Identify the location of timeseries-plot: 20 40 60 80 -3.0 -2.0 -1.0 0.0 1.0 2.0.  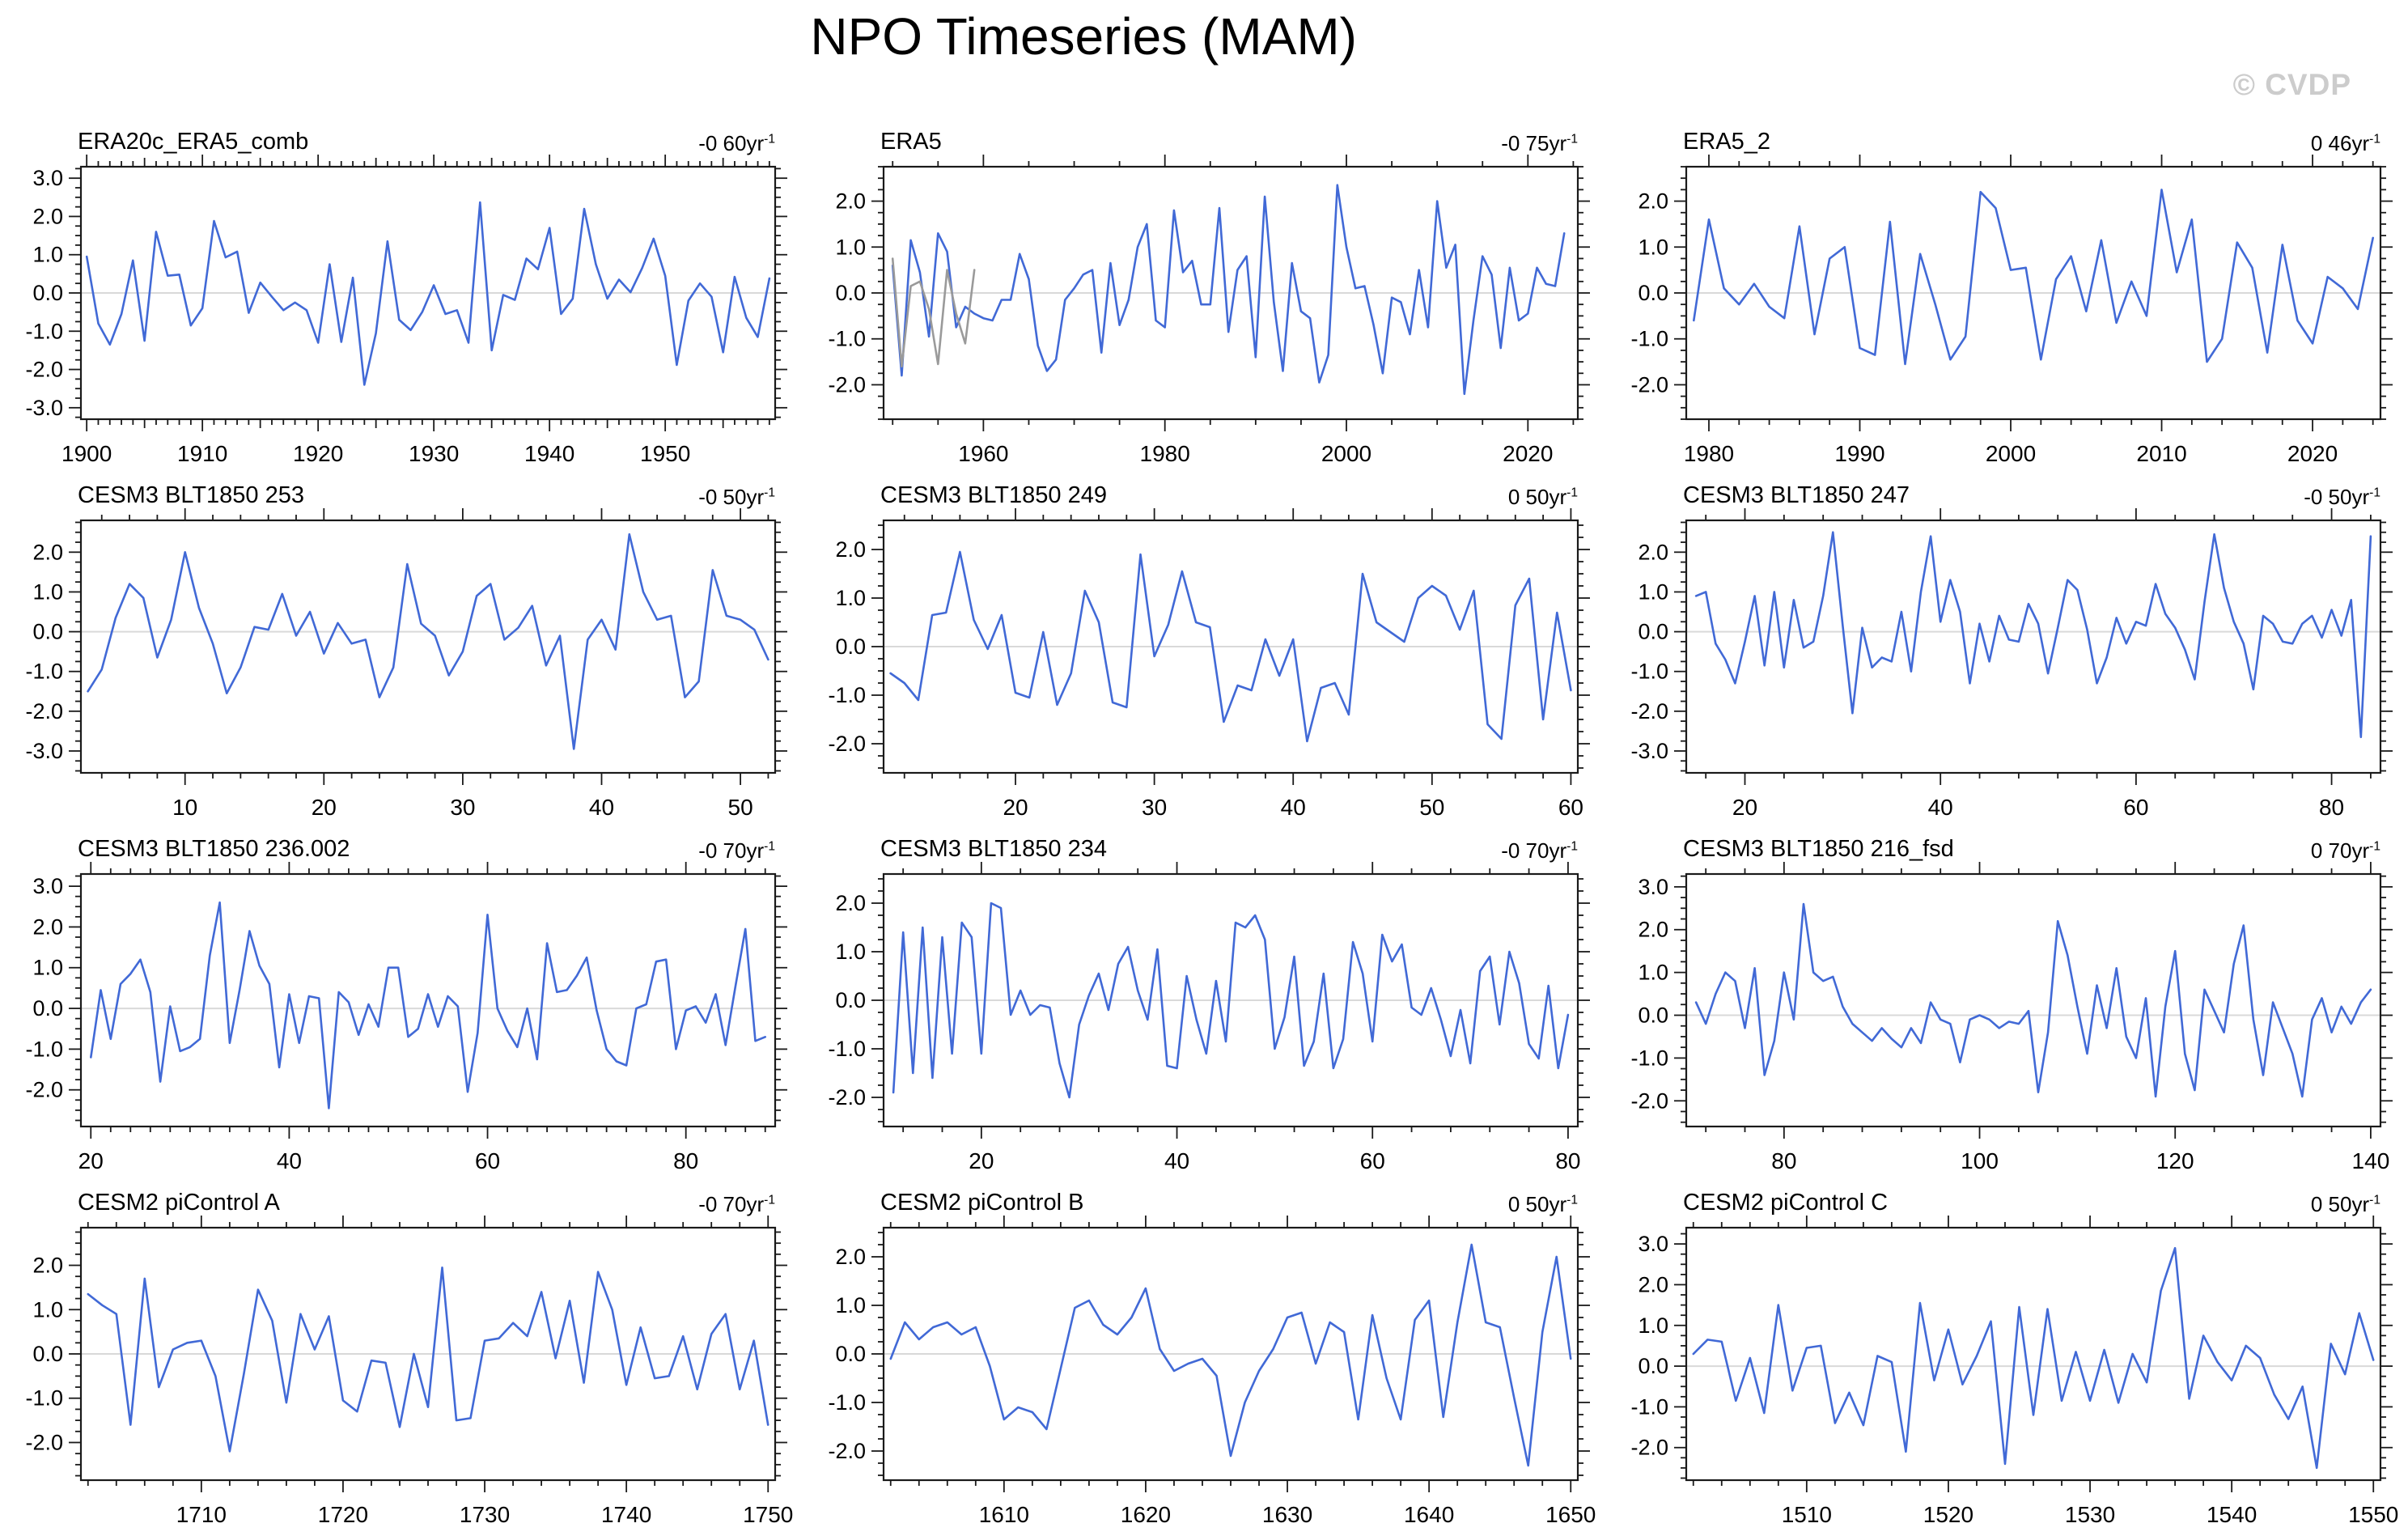
(2011, 664).